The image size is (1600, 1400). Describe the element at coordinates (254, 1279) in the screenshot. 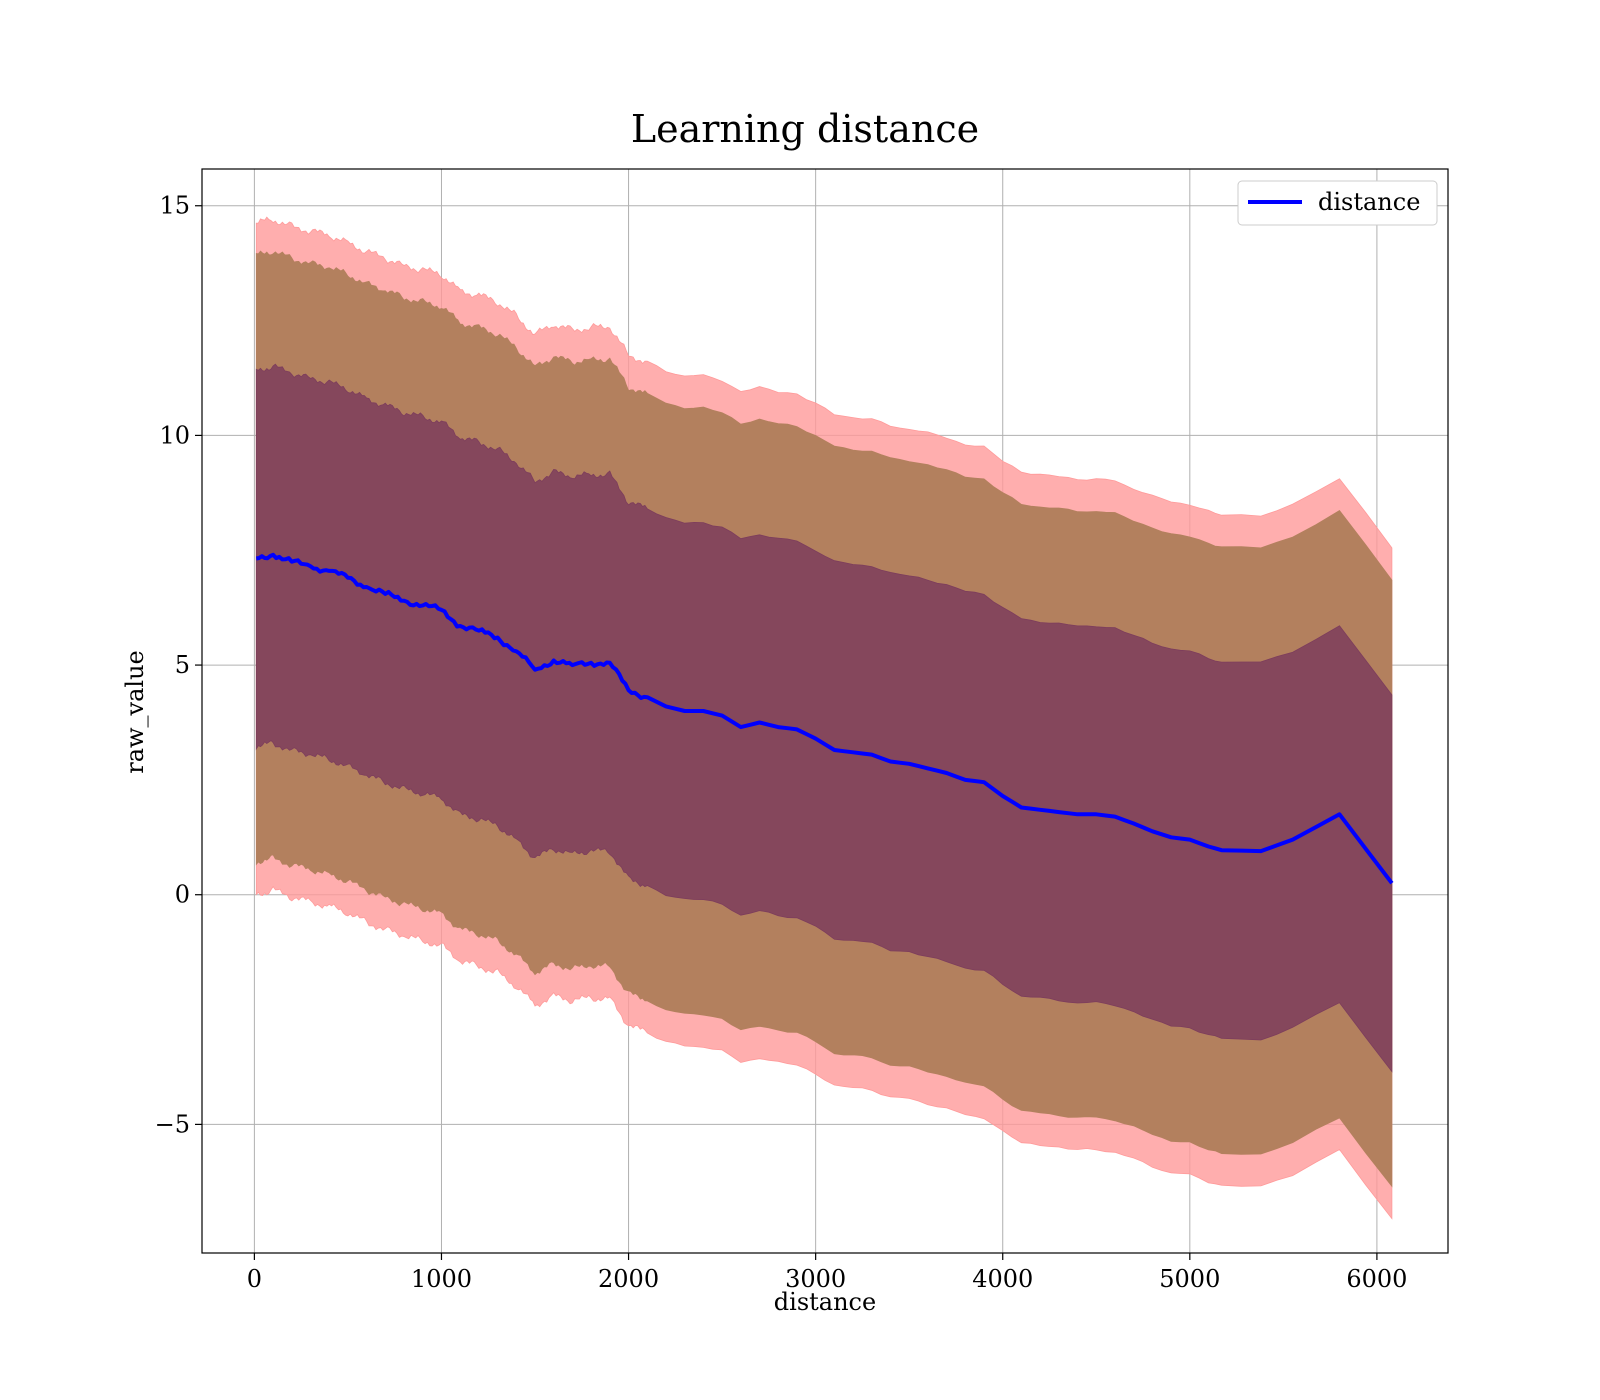

I see `x-tick-label: 0` at that location.